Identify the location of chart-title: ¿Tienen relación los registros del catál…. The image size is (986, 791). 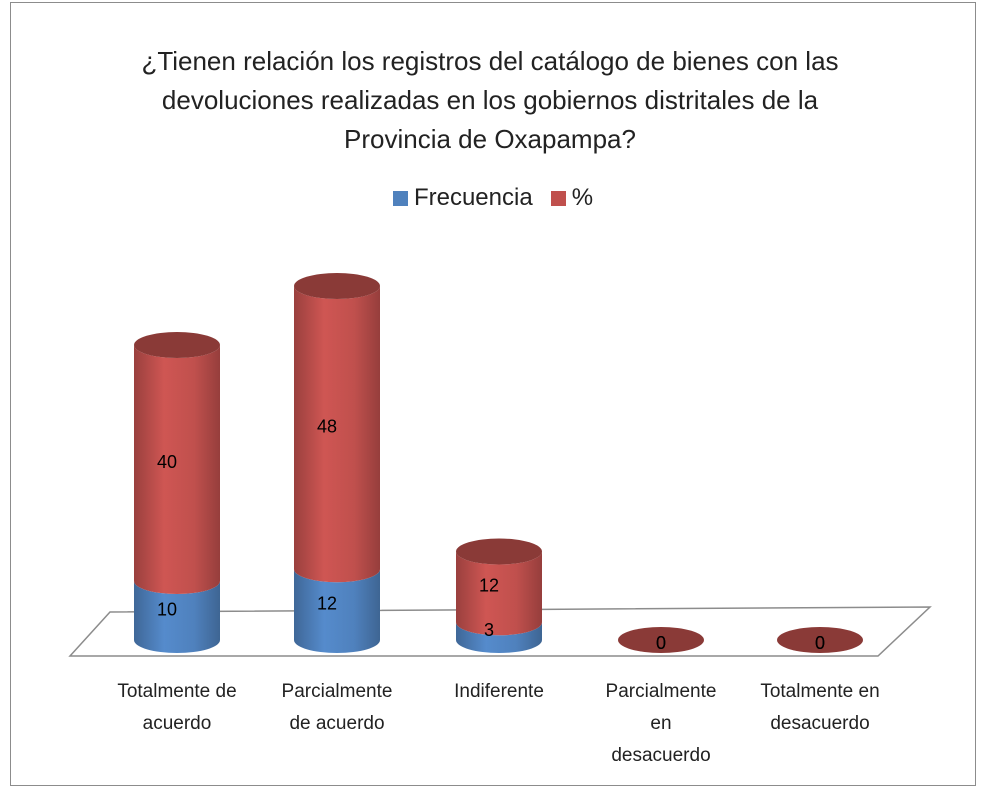
(490, 100).